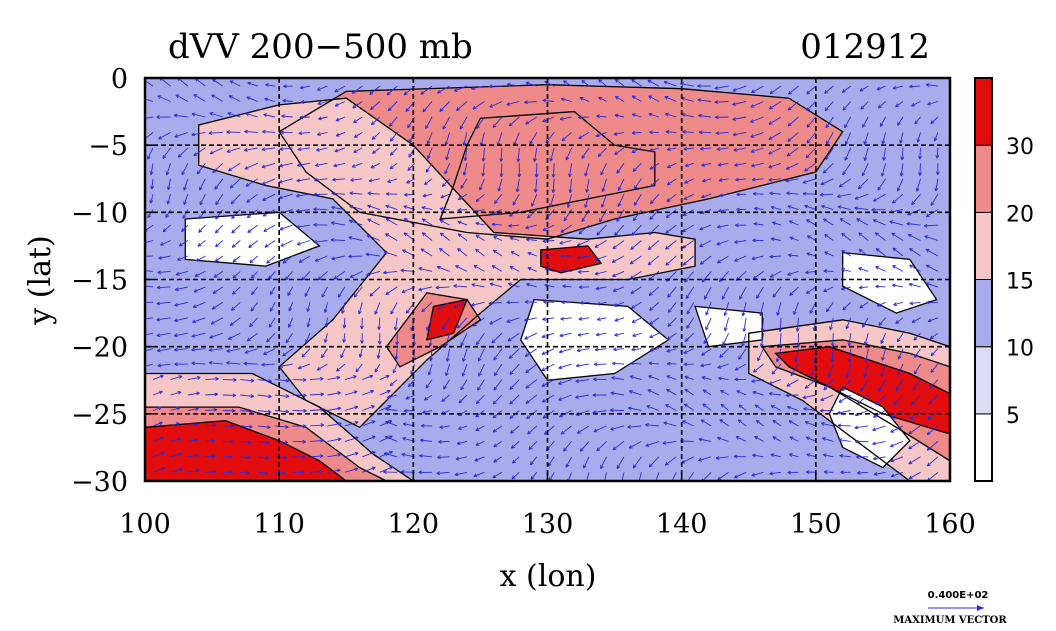  What do you see at coordinates (682, 524) in the screenshot?
I see `x-tick-label: 140` at bounding box center [682, 524].